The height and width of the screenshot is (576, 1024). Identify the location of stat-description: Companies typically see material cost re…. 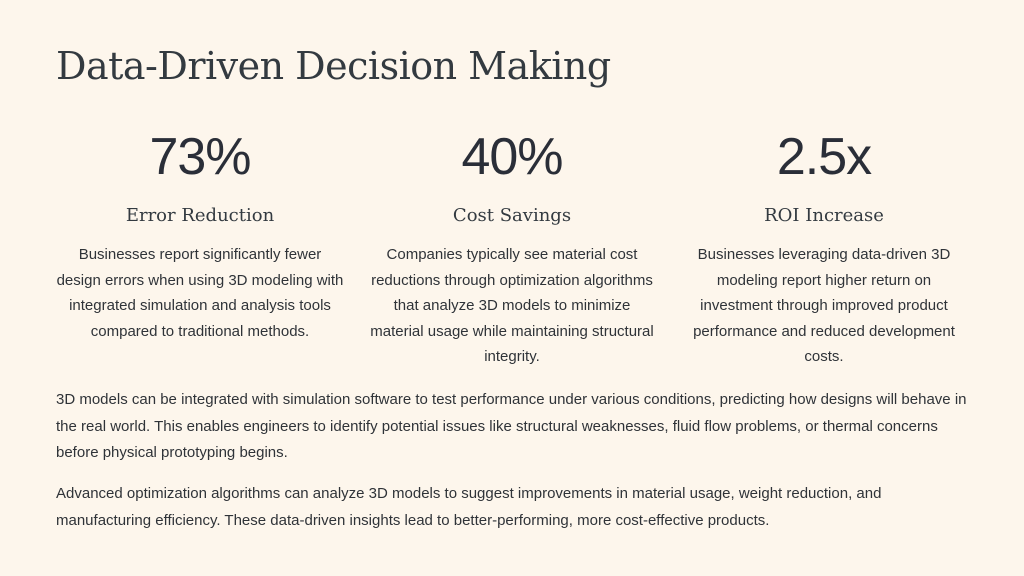
(512, 305).